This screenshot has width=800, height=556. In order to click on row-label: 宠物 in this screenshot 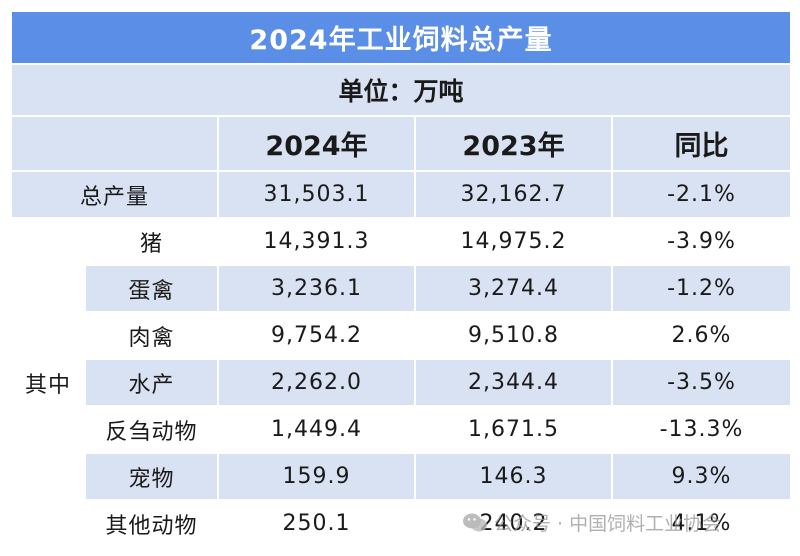, I will do `click(151, 476)`.